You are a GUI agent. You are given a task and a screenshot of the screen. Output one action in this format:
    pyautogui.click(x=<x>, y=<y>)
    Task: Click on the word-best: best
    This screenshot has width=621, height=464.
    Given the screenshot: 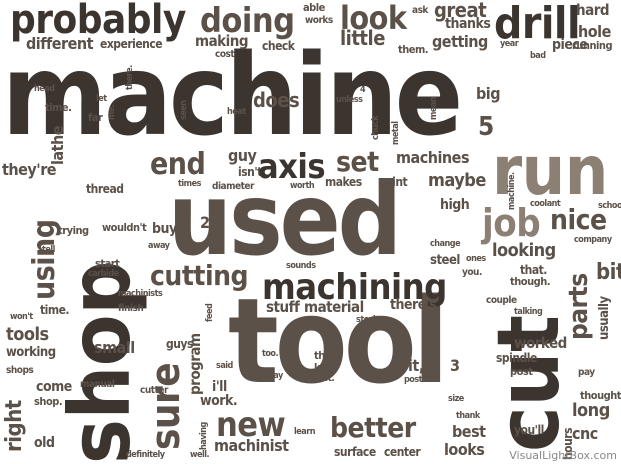 What is the action you would take?
    pyautogui.click(x=469, y=431)
    